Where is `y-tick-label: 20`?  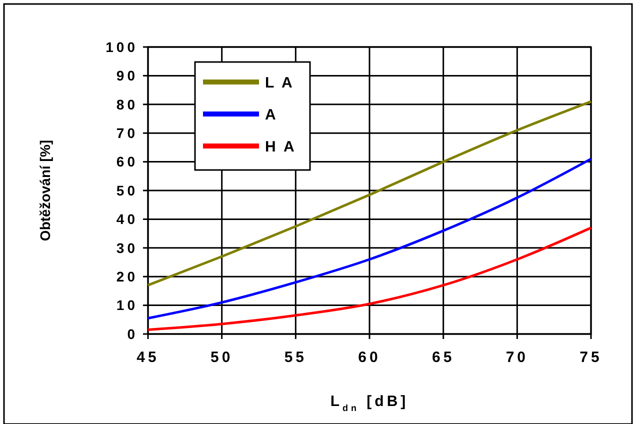 y-tick-label: 20 is located at coordinates (127, 276).